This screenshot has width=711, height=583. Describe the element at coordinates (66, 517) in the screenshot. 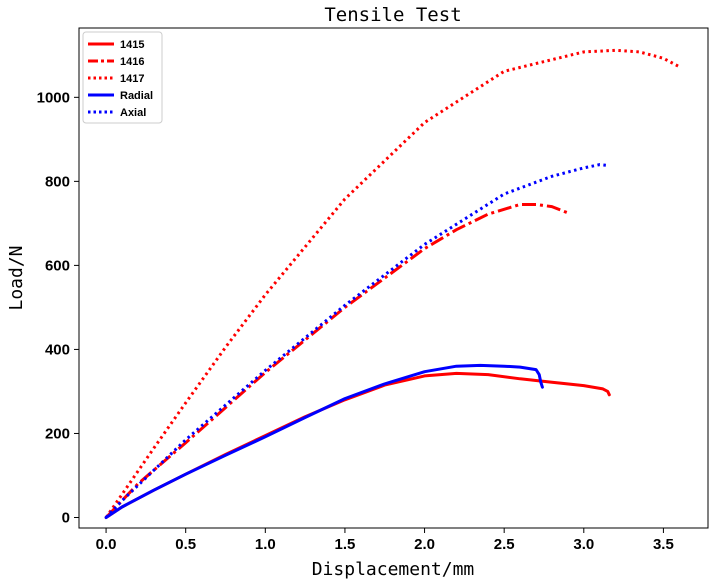

I see `y-tick-label: 0` at that location.